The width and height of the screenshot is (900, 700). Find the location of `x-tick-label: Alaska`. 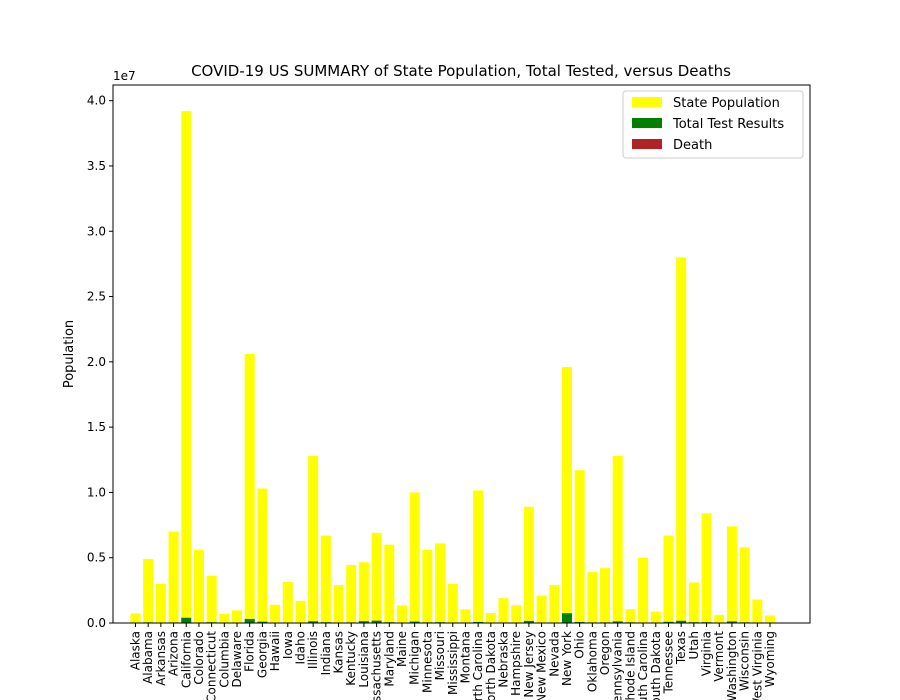

x-tick-label: Alaska is located at coordinates (136, 650).